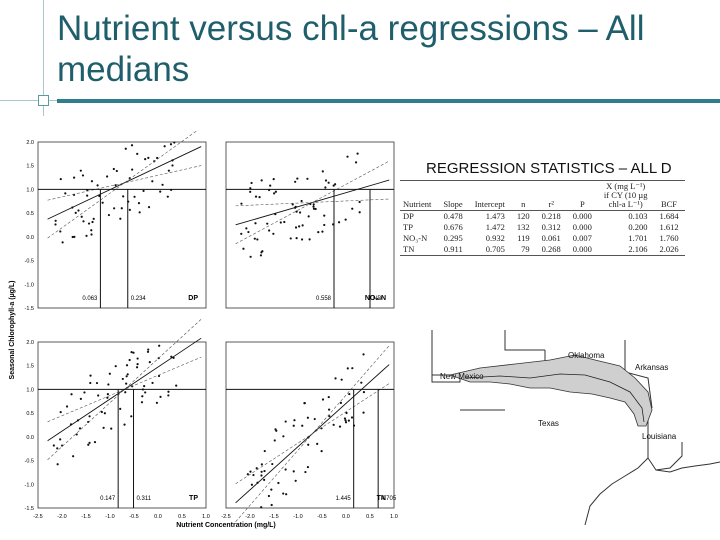 The width and height of the screenshot is (720, 540). What do you see at coordinates (523, 227) in the screenshot?
I see `cell-n: 132` at bounding box center [523, 227].